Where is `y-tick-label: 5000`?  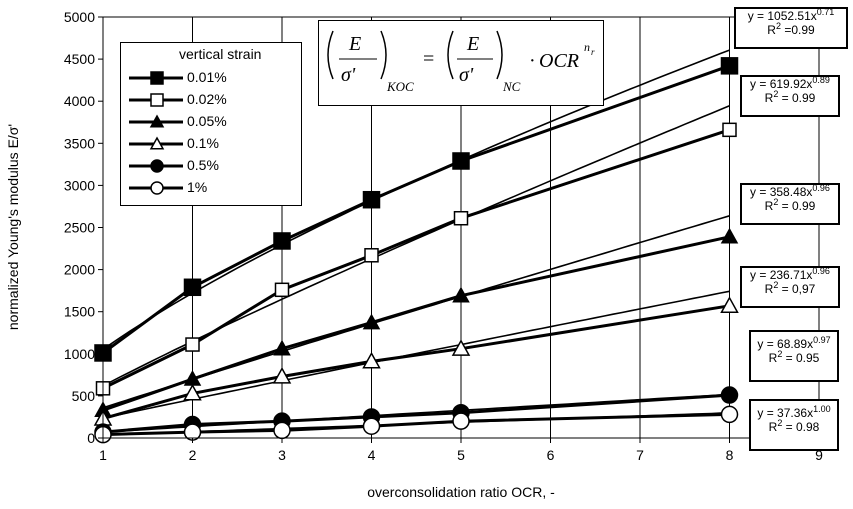 y-tick-label: 5000 is located at coordinates (79, 17).